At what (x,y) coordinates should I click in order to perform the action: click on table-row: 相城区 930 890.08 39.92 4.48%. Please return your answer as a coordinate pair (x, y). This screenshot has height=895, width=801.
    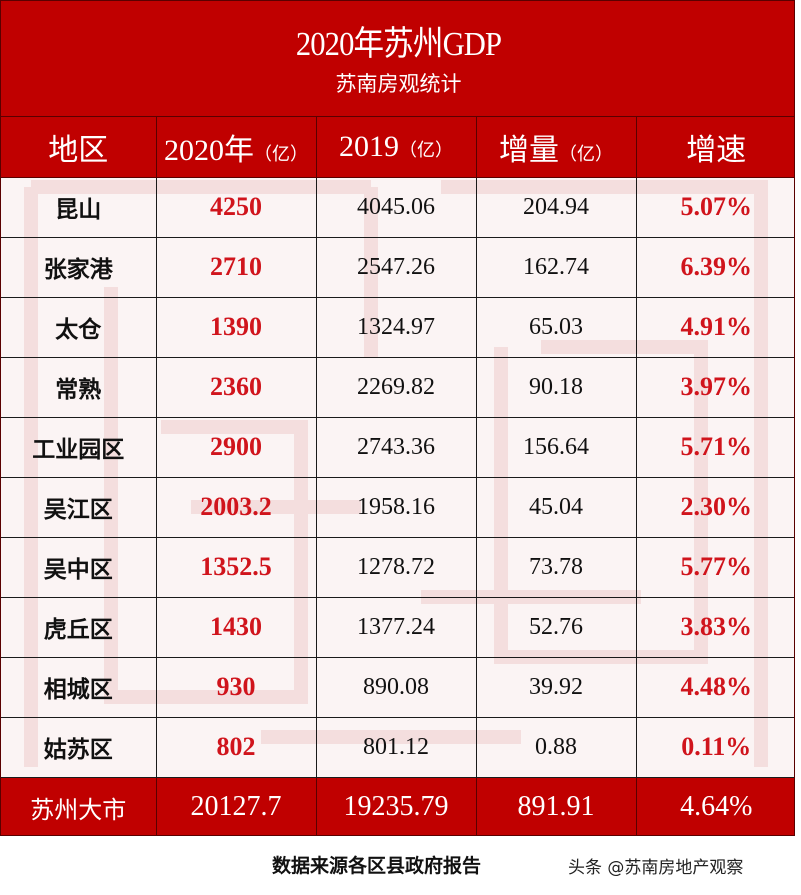
    Looking at the image, I should click on (397, 687).